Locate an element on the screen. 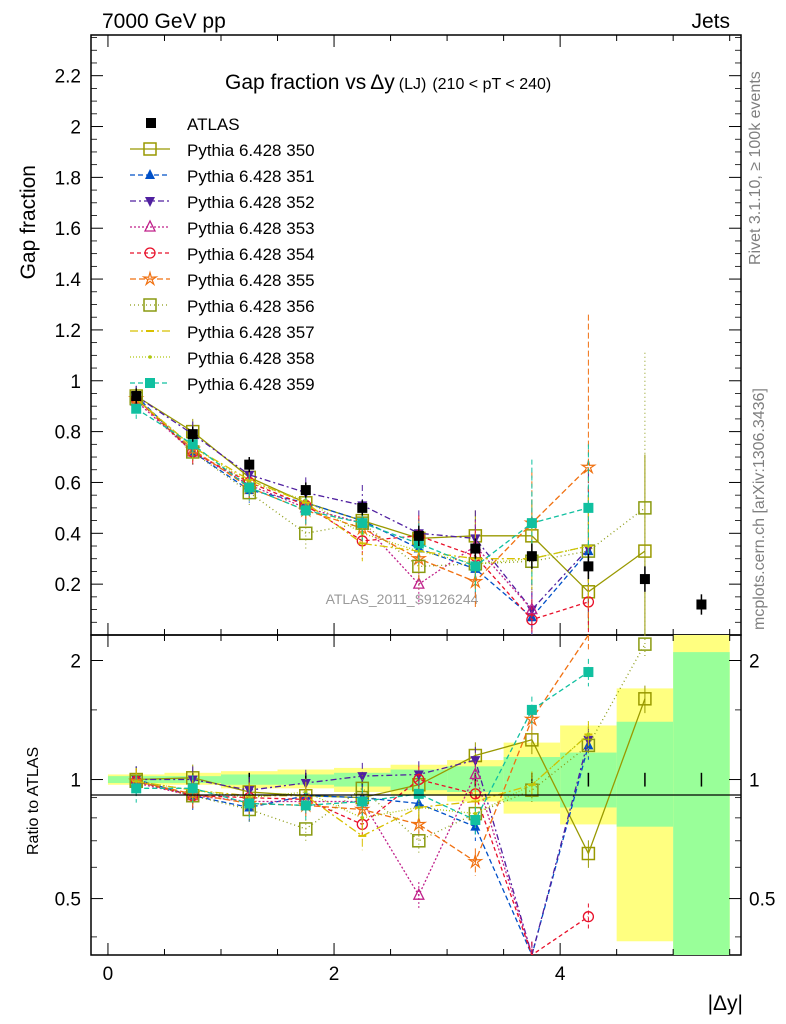 This screenshot has width=786, height=1024. legend-entry-atlas: ATLAS is located at coordinates (193, 124).